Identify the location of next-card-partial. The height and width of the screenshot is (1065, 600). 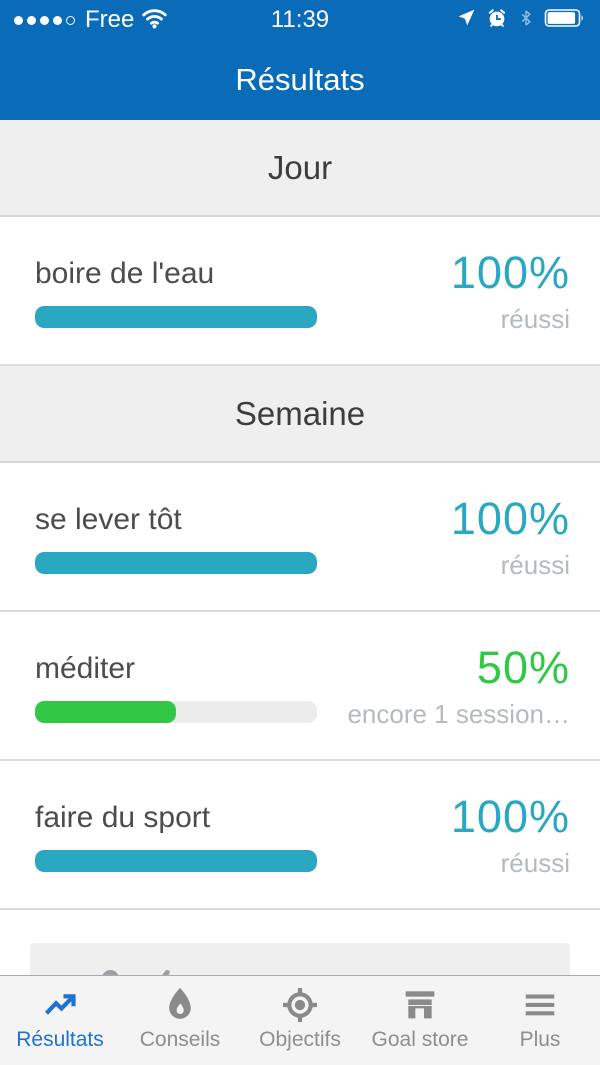
(300, 960).